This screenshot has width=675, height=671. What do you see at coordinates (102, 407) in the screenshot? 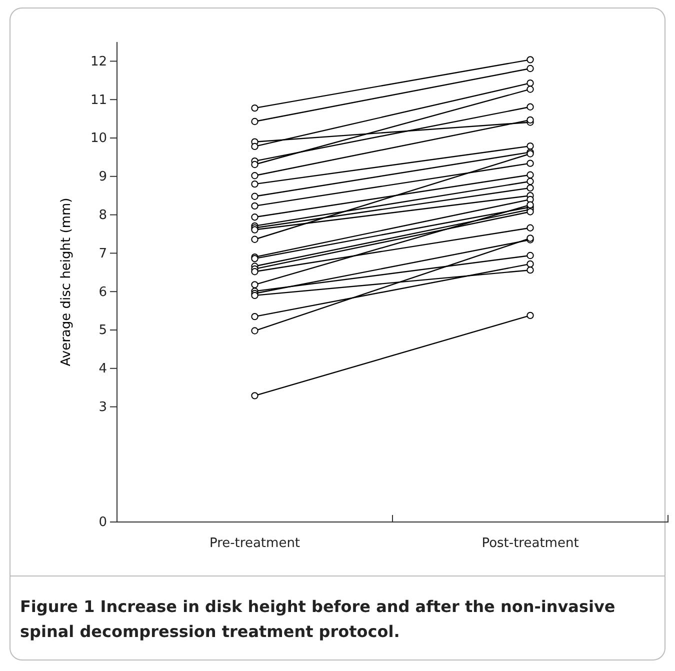
I see `y-tick-label: 3` at bounding box center [102, 407].